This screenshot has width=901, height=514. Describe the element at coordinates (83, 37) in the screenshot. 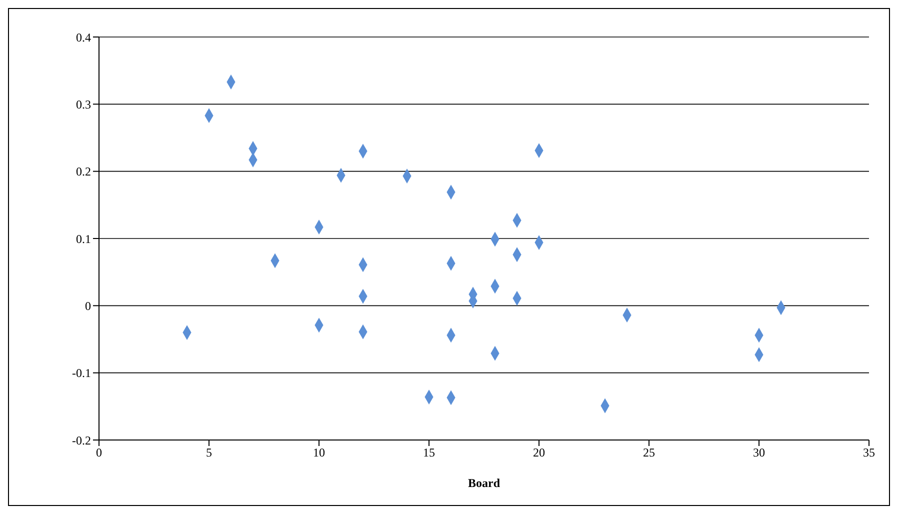

I see `y-tick-label: 0.4` at that location.